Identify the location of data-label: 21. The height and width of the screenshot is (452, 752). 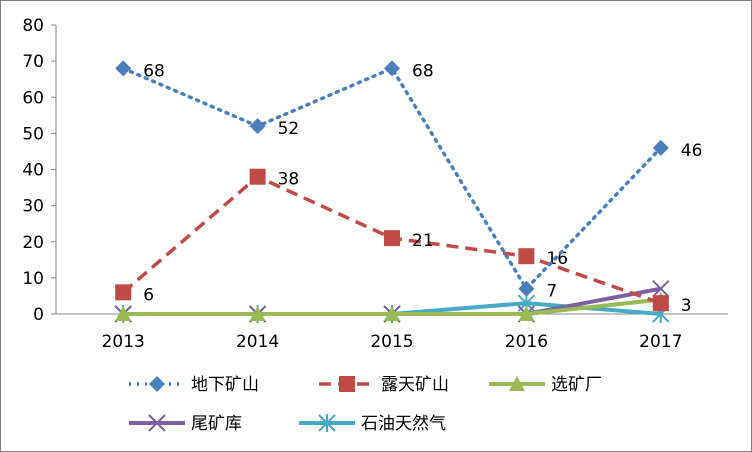
(423, 241).